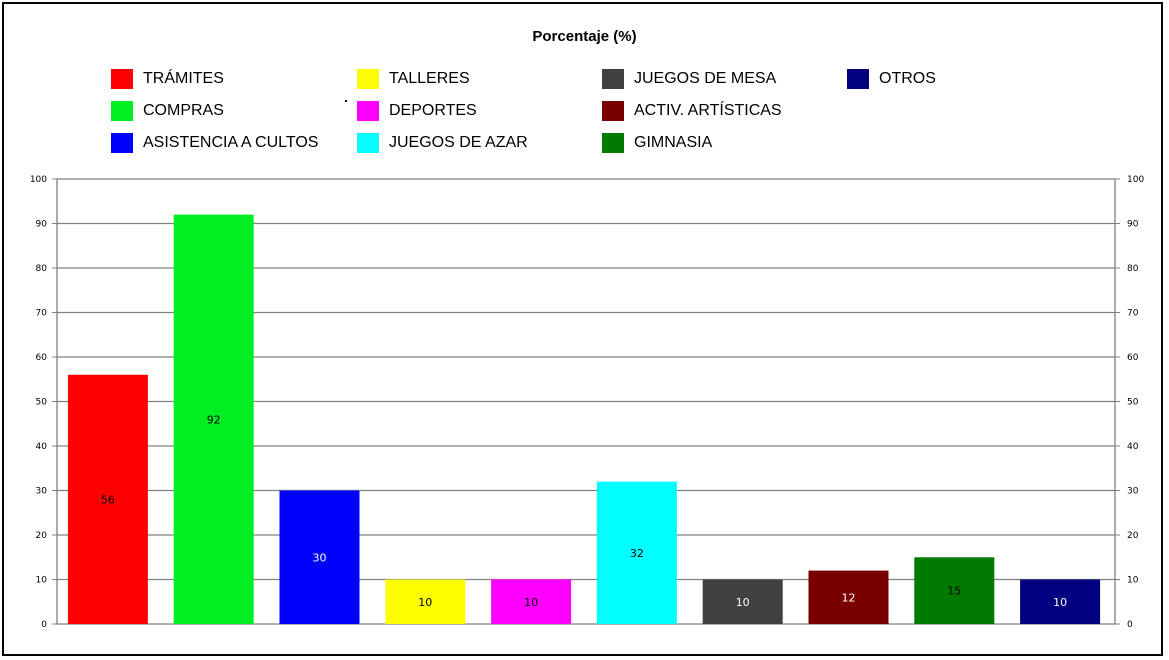 This screenshot has height=660, width=1169. Describe the element at coordinates (42, 314) in the screenshot. I see `y-tick-label-left: 70` at that location.